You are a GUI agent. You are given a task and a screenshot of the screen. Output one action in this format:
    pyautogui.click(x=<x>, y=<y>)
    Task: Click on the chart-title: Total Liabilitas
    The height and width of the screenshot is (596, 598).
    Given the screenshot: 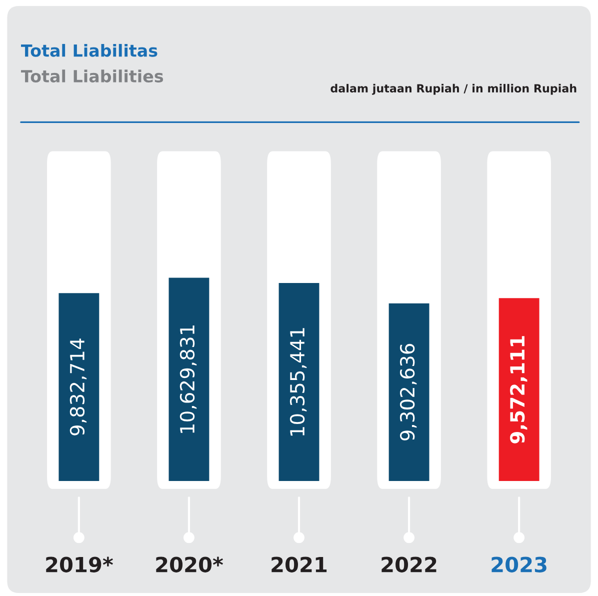 What is the action you would take?
    pyautogui.click(x=89, y=50)
    